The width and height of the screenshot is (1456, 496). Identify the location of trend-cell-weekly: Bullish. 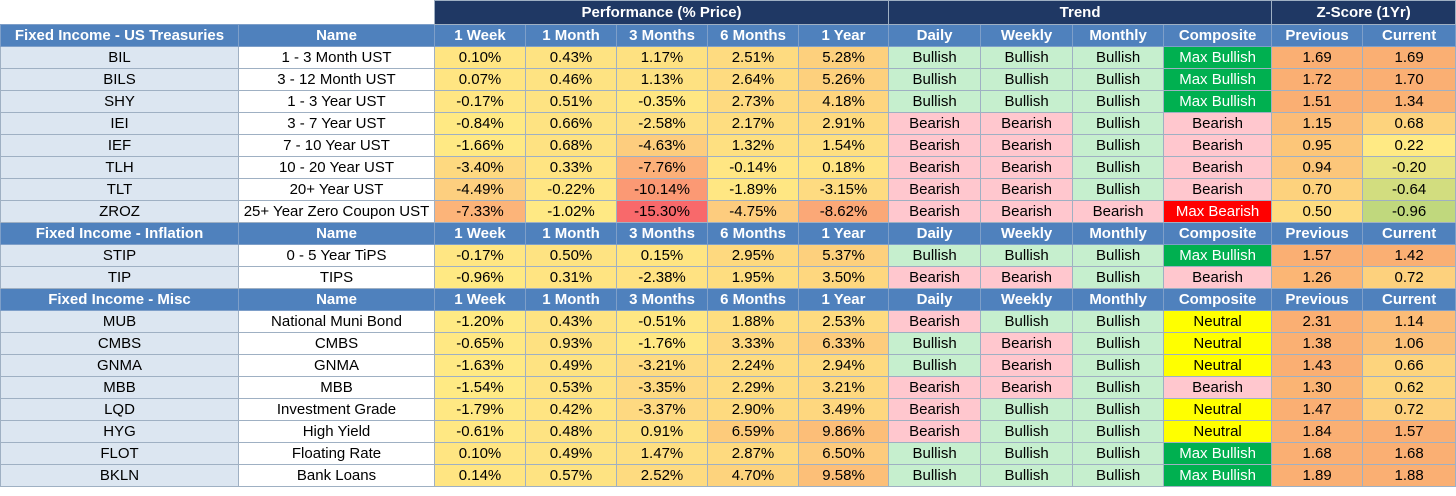
(1027, 453).